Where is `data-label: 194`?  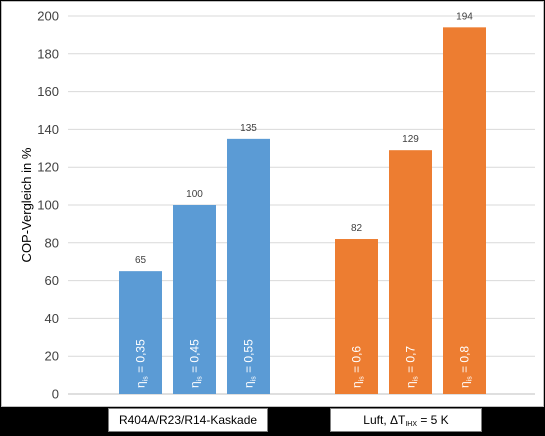
data-label: 194 is located at coordinates (464, 16).